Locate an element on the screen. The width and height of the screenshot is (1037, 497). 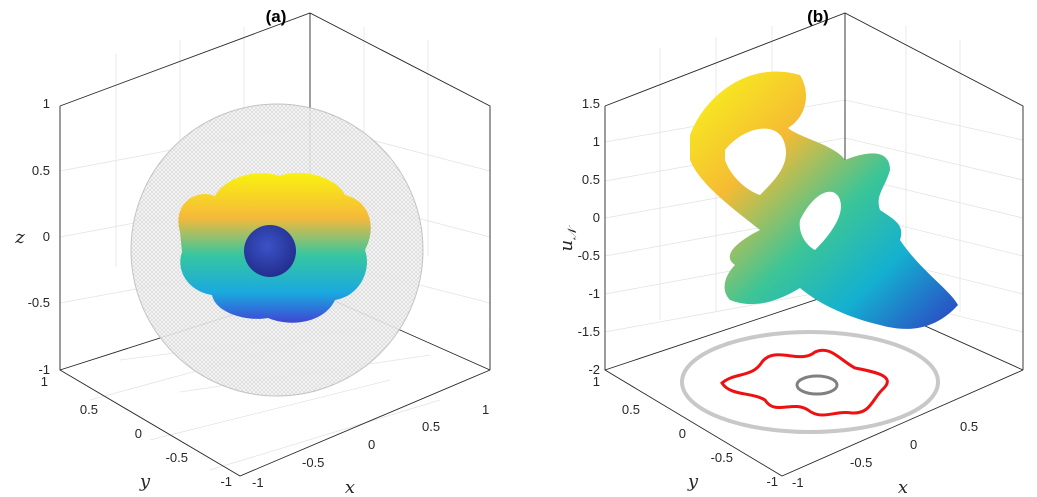
panel-b-y-ticks: 1 0.5 0 -0.5 -1 is located at coordinates (685, 431).